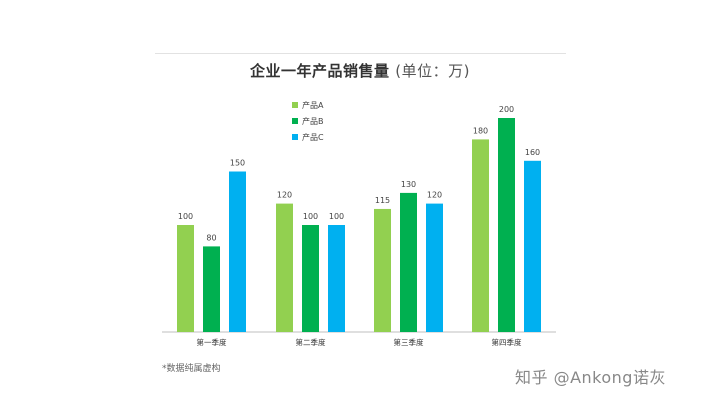 This screenshot has width=720, height=405. I want to click on legend-label: 产品C, so click(313, 137).